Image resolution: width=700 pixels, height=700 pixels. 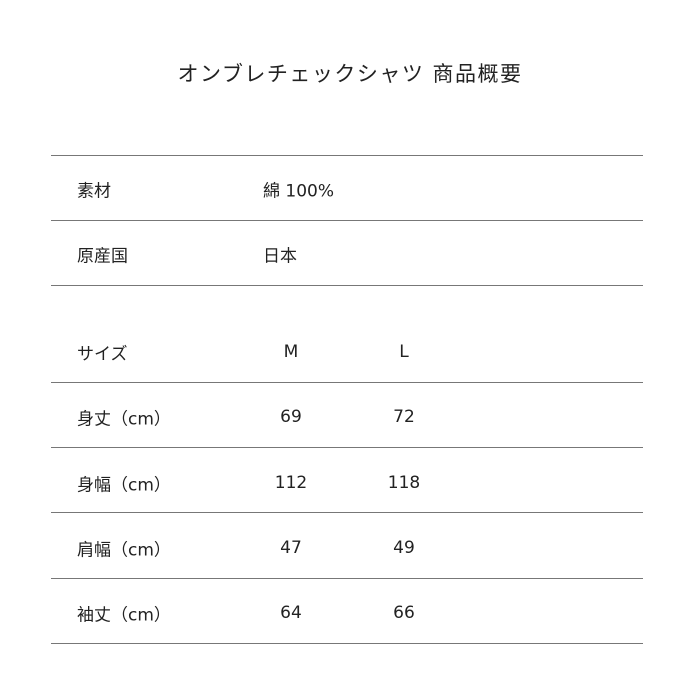 I want to click on row-value-l: 66, so click(x=404, y=613).